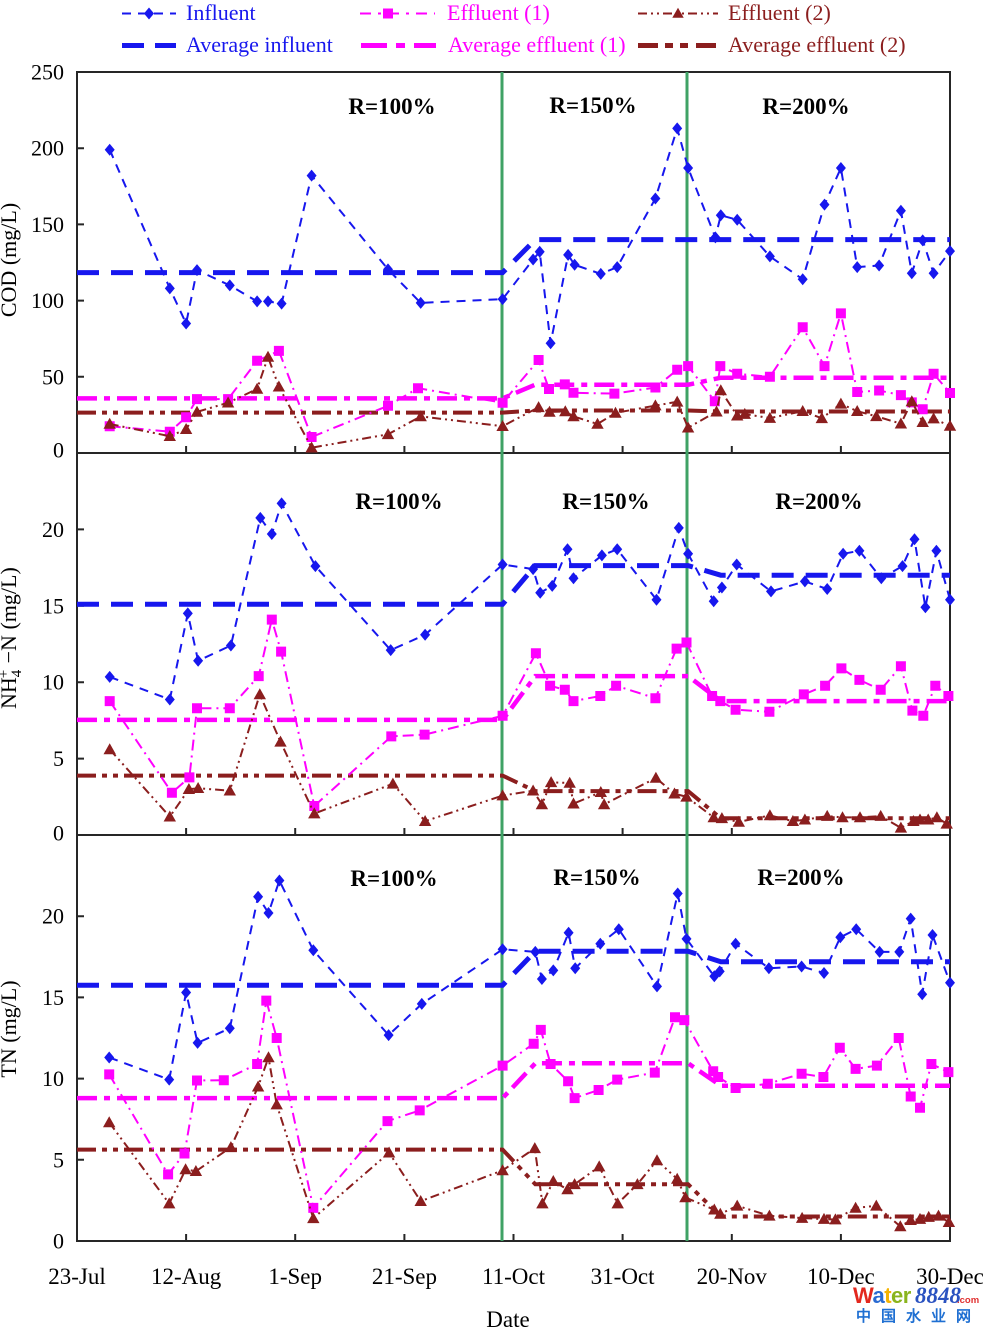 This screenshot has width=983, height=1332. I want to click on svg-text: 30-Dec, so click(949, 1276).